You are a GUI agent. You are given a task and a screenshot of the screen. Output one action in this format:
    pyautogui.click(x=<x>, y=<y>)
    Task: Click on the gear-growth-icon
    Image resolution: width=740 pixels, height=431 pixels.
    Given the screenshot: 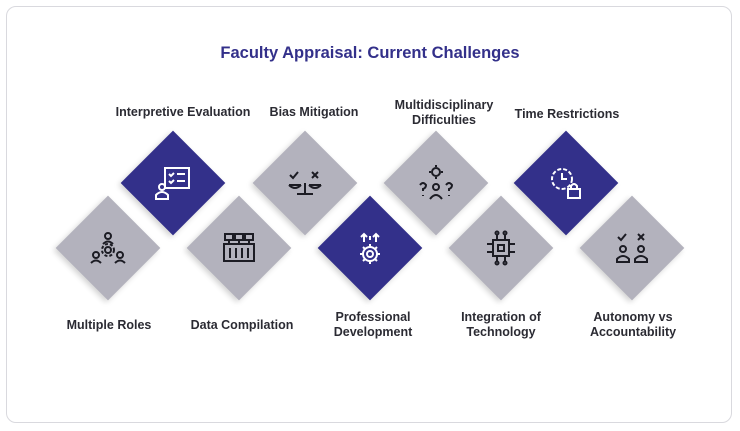 What is the action you would take?
    pyautogui.click(x=370, y=248)
    